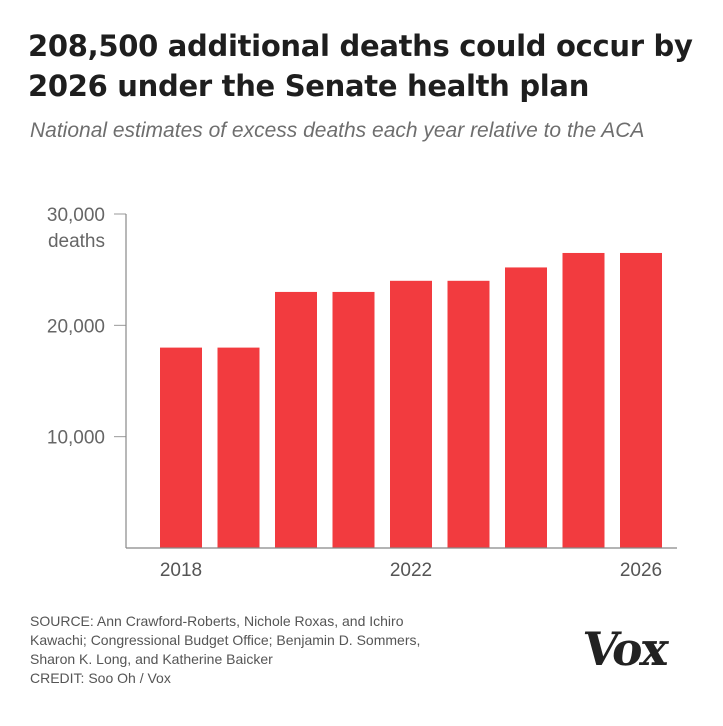  I want to click on y-tick-label: 20,000, so click(76, 326).